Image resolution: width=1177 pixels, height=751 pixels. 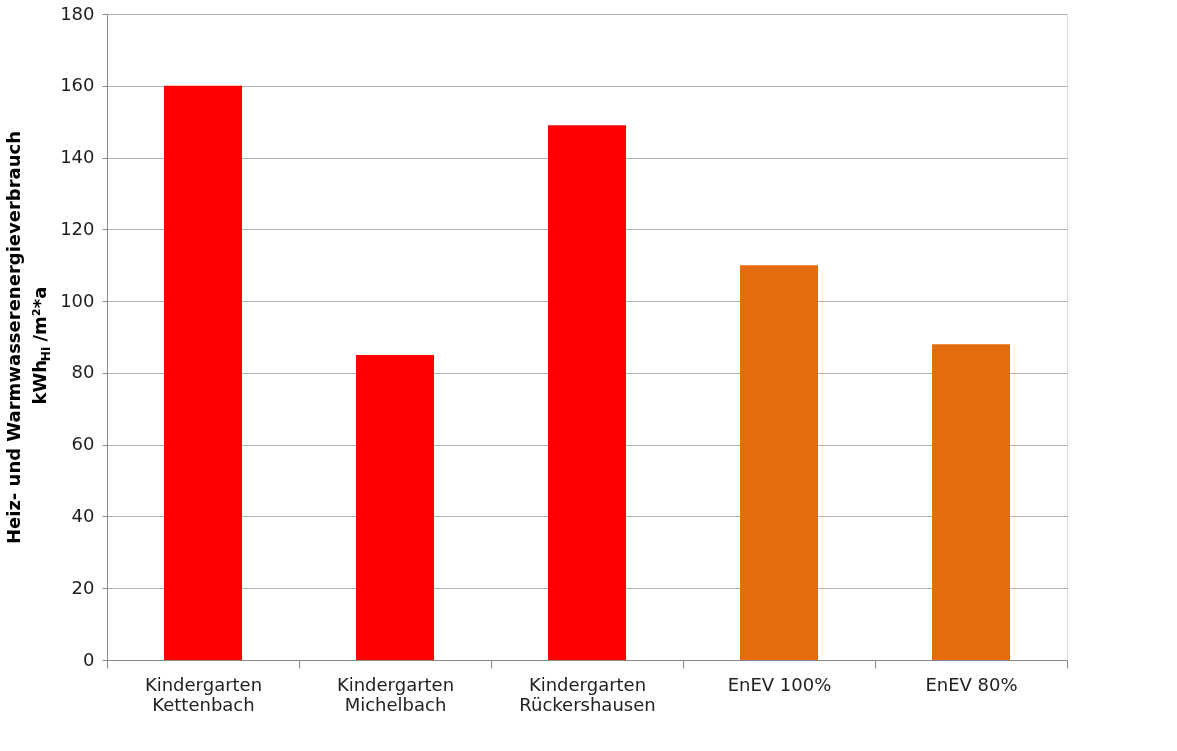 What do you see at coordinates (587, 694) in the screenshot?
I see `x-tick-label: Kindergarten Rückershausen` at bounding box center [587, 694].